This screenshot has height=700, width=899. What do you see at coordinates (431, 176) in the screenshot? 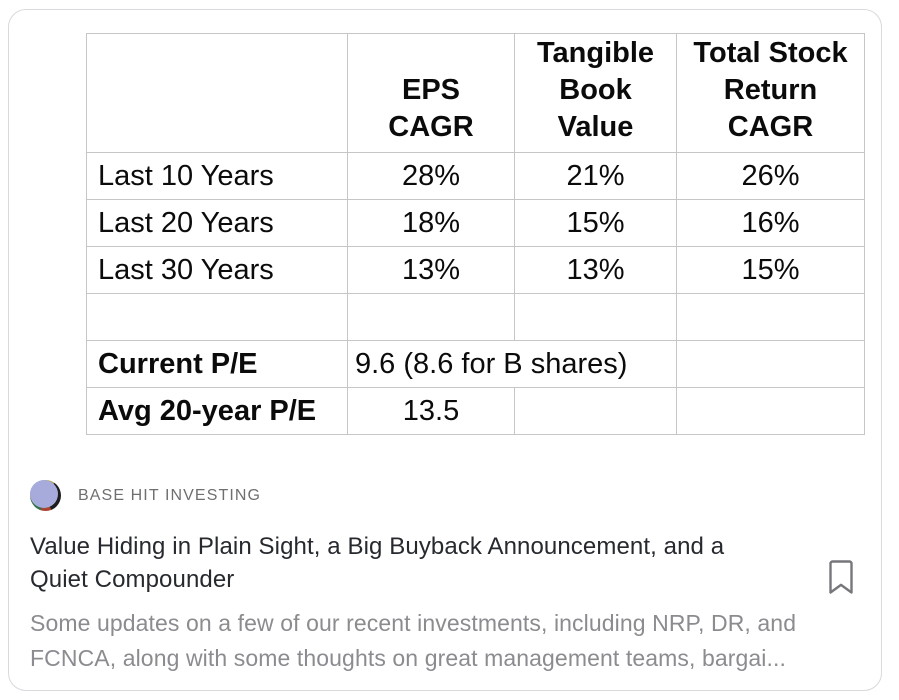
I see `cell-value: 28%` at bounding box center [431, 176].